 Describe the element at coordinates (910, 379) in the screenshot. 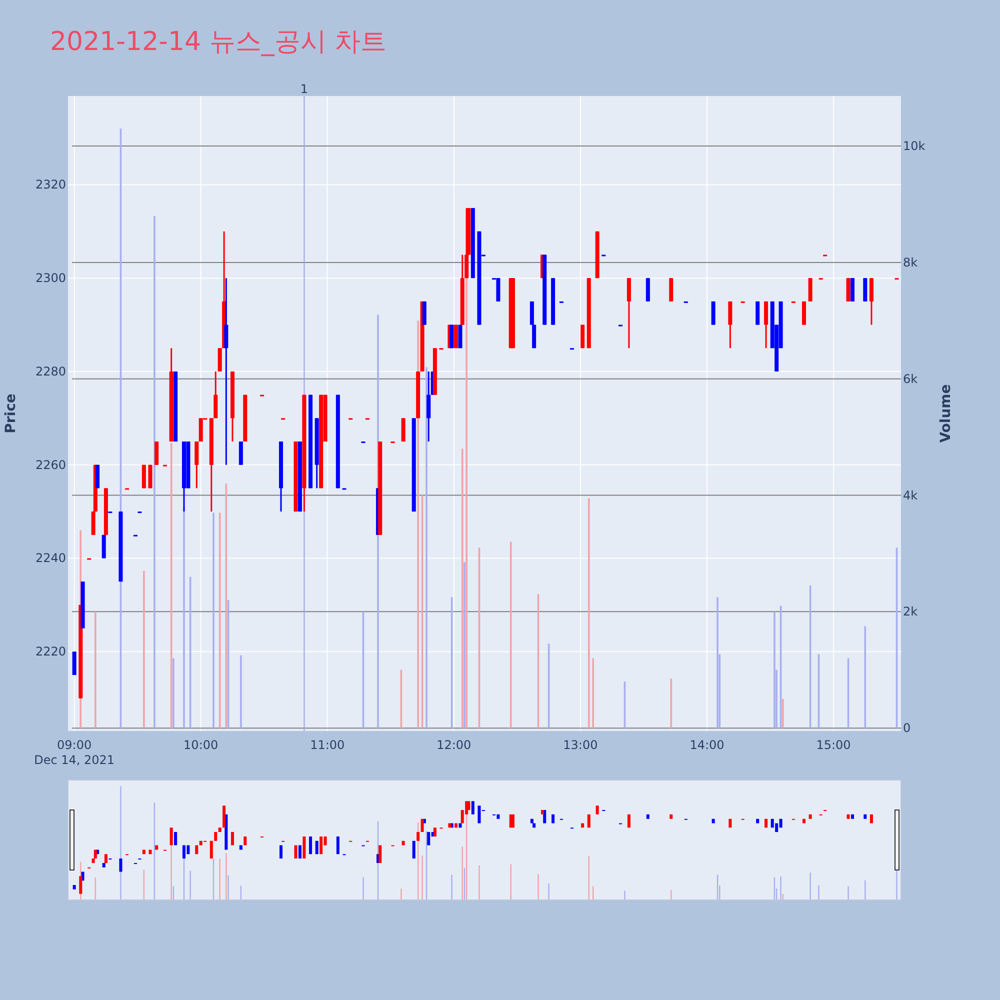

I see `y2-tick-label: 6k` at that location.